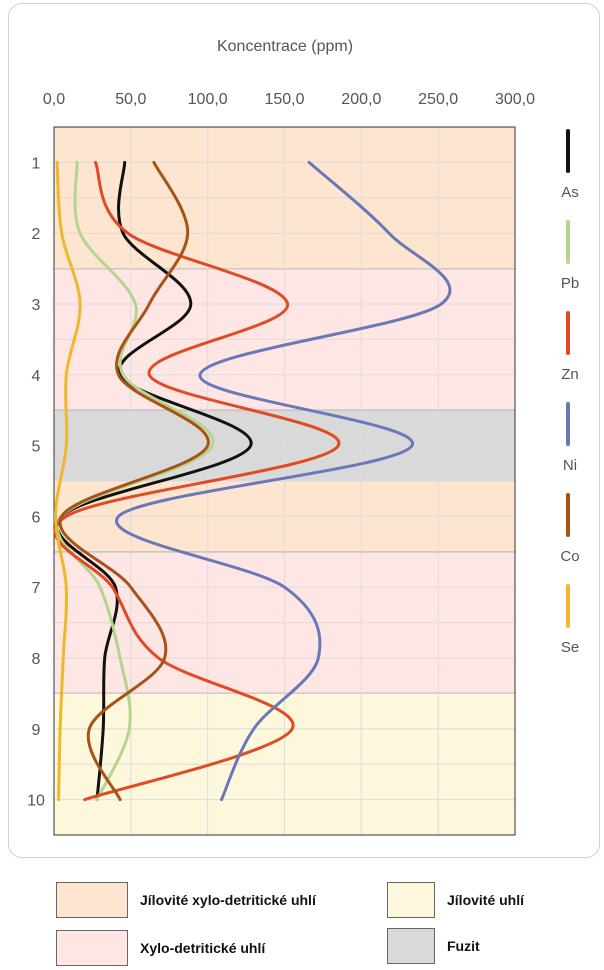 This screenshot has width=604, height=970. I want to click on x-tick-labels: 0,0 50,0 100,0 150,0 200,0 250,0 300,0, so click(289, 99).